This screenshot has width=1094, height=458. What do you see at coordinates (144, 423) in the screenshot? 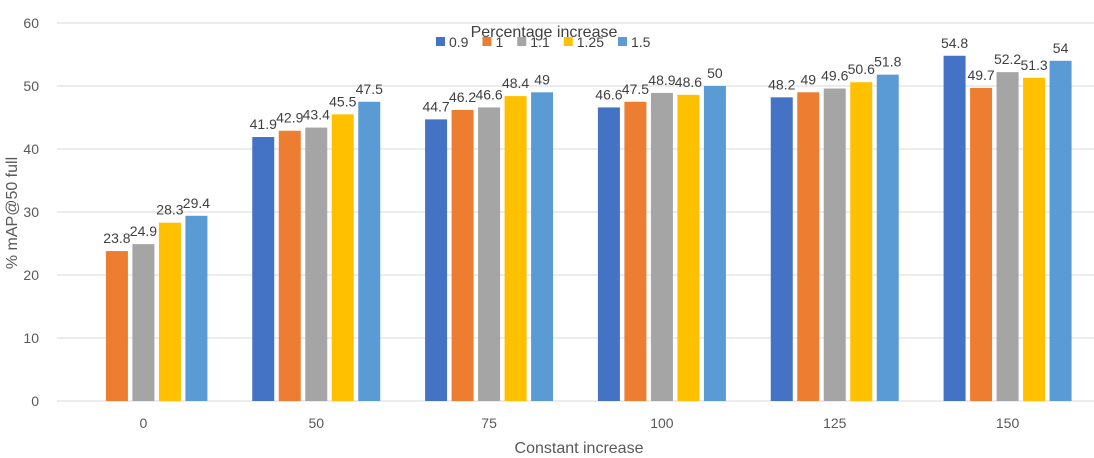
I see `x-tick-label: 0` at bounding box center [144, 423].